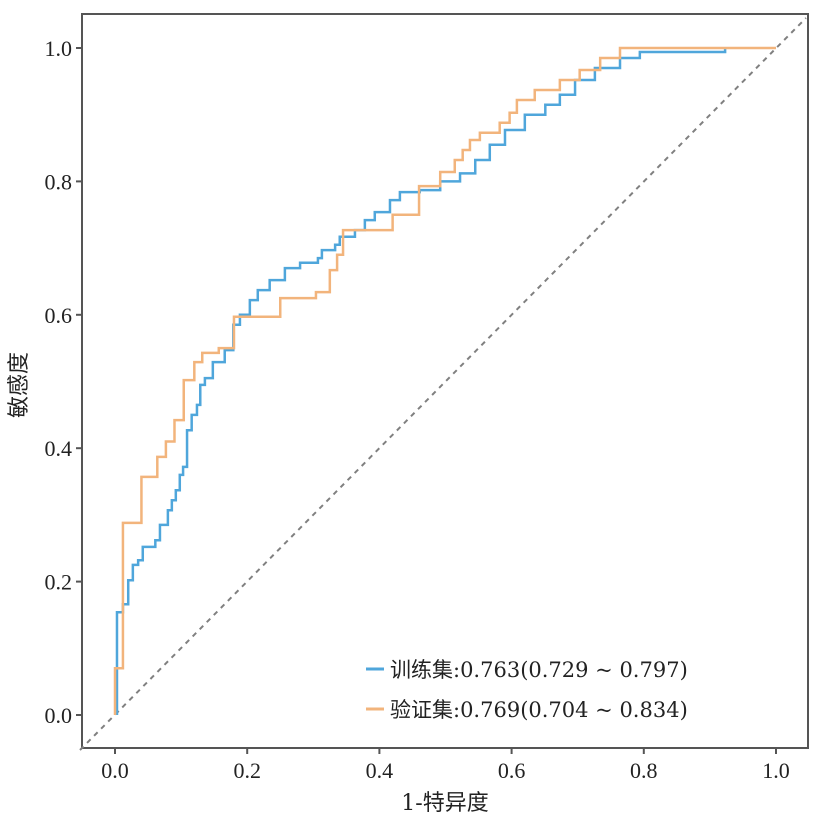 This screenshot has width=824, height=815. I want to click on y-tick-label: 0.2, so click(59, 582).